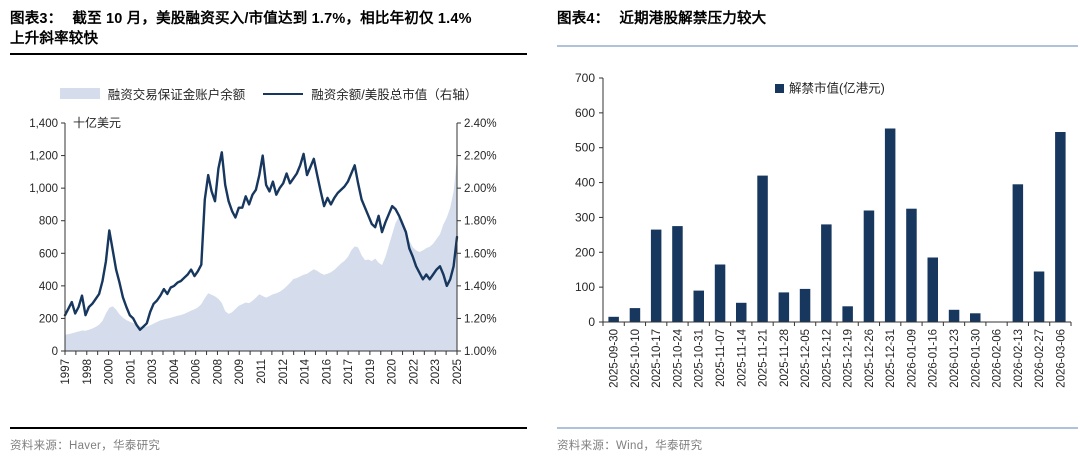 The width and height of the screenshot is (1080, 464). What do you see at coordinates (779, 88) in the screenshot?
I see `bar-legend-swatch-icon` at bounding box center [779, 88].